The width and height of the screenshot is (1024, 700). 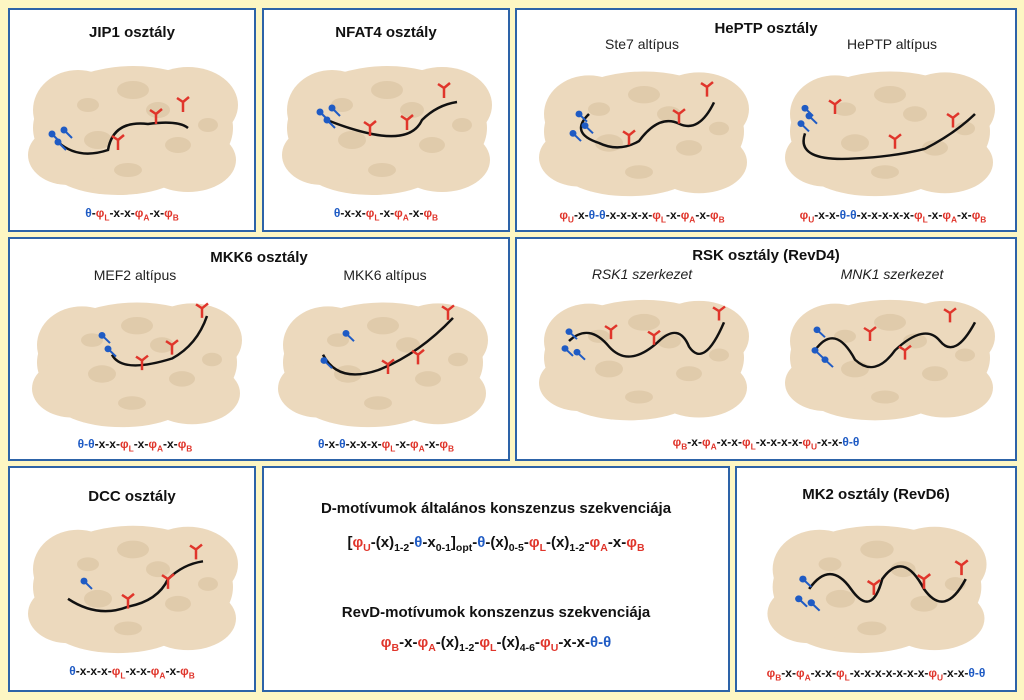 I want to click on panel-title: JIP1 osztály, so click(x=132, y=32).